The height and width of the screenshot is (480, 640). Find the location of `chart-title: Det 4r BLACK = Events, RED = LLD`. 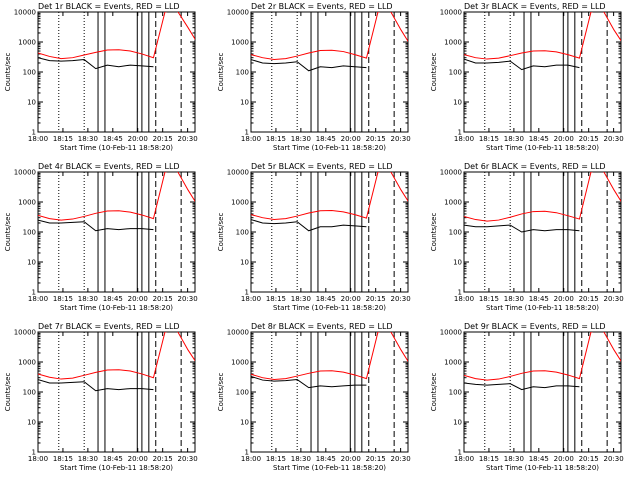

chart-title: Det 4r BLACK = Events, RED = LLD is located at coordinates (109, 166).